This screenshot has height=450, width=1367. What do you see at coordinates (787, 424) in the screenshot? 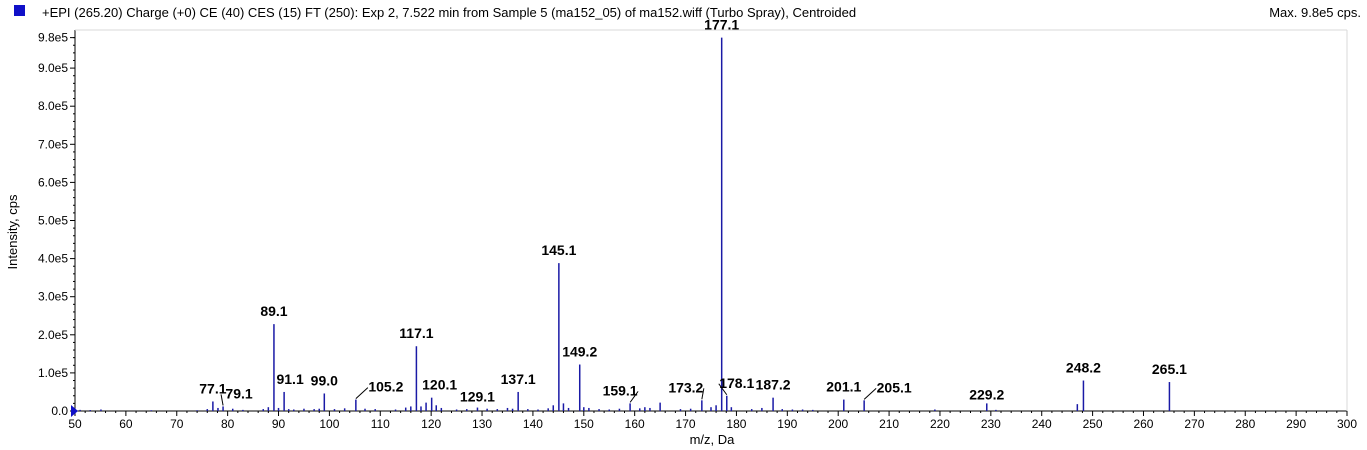
I see `x-tick-label: 190` at bounding box center [787, 424].